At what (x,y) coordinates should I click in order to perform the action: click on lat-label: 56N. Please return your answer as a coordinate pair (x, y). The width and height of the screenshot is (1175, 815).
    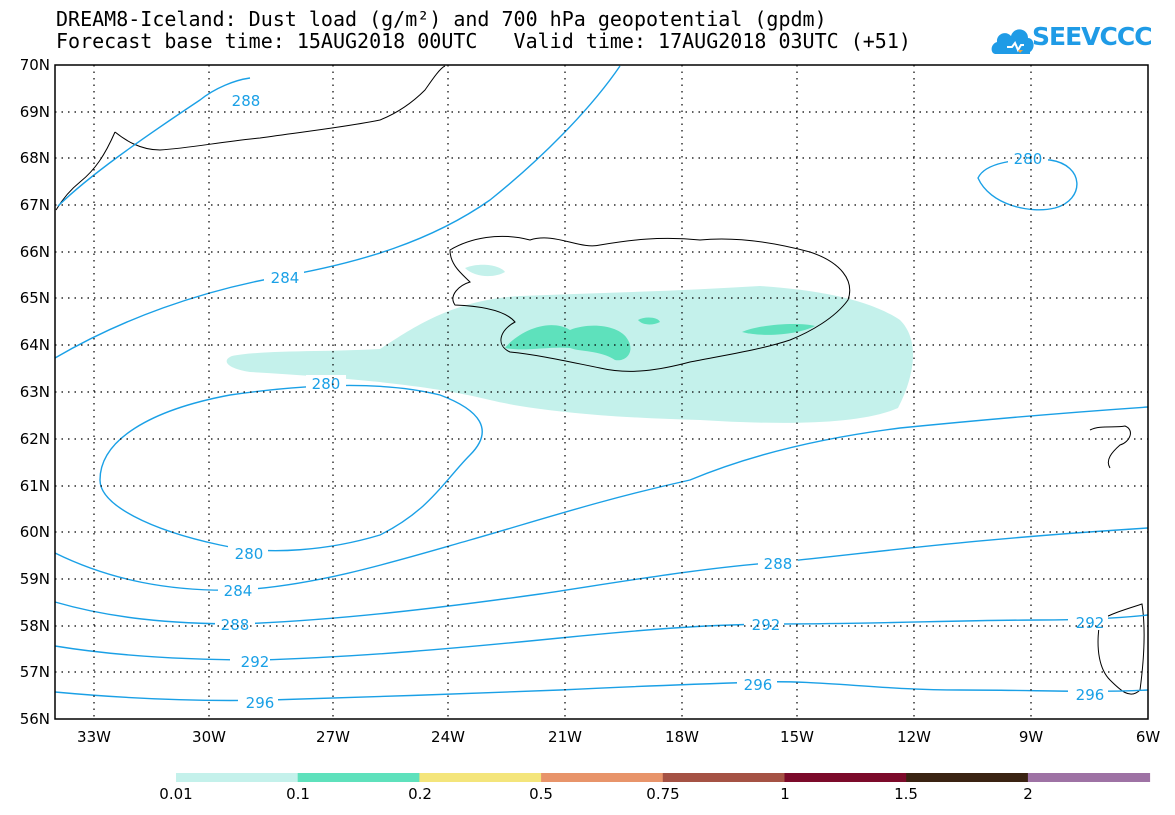
    Looking at the image, I should click on (35, 719).